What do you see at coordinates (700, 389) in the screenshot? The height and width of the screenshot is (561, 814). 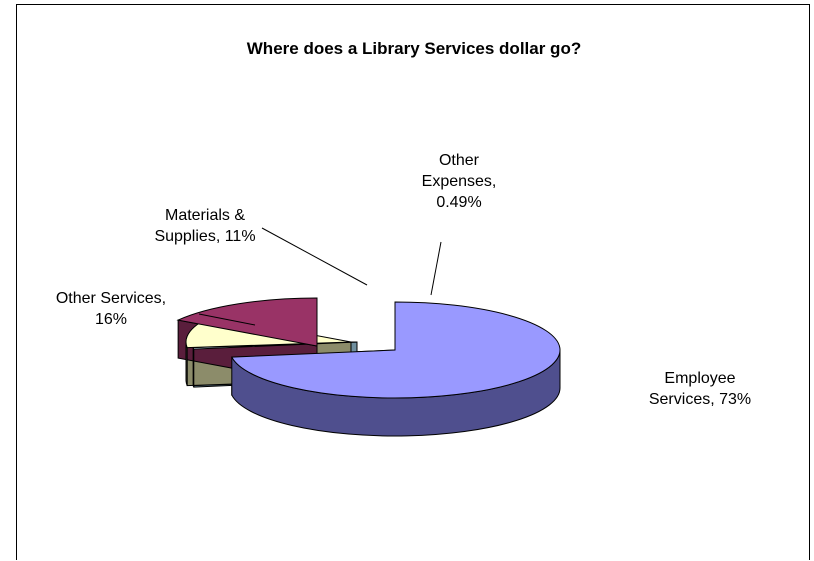 I see `data-label: Employee Services, 73%` at bounding box center [700, 389].